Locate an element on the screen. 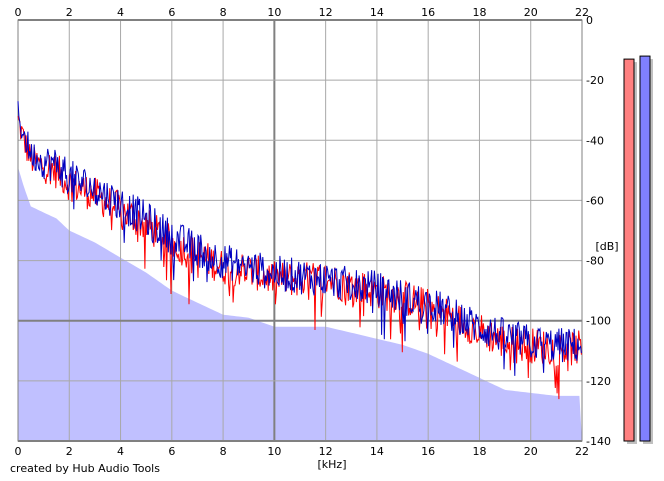 The height and width of the screenshot is (481, 664). x-tick-label-top: 14 is located at coordinates (377, 12).